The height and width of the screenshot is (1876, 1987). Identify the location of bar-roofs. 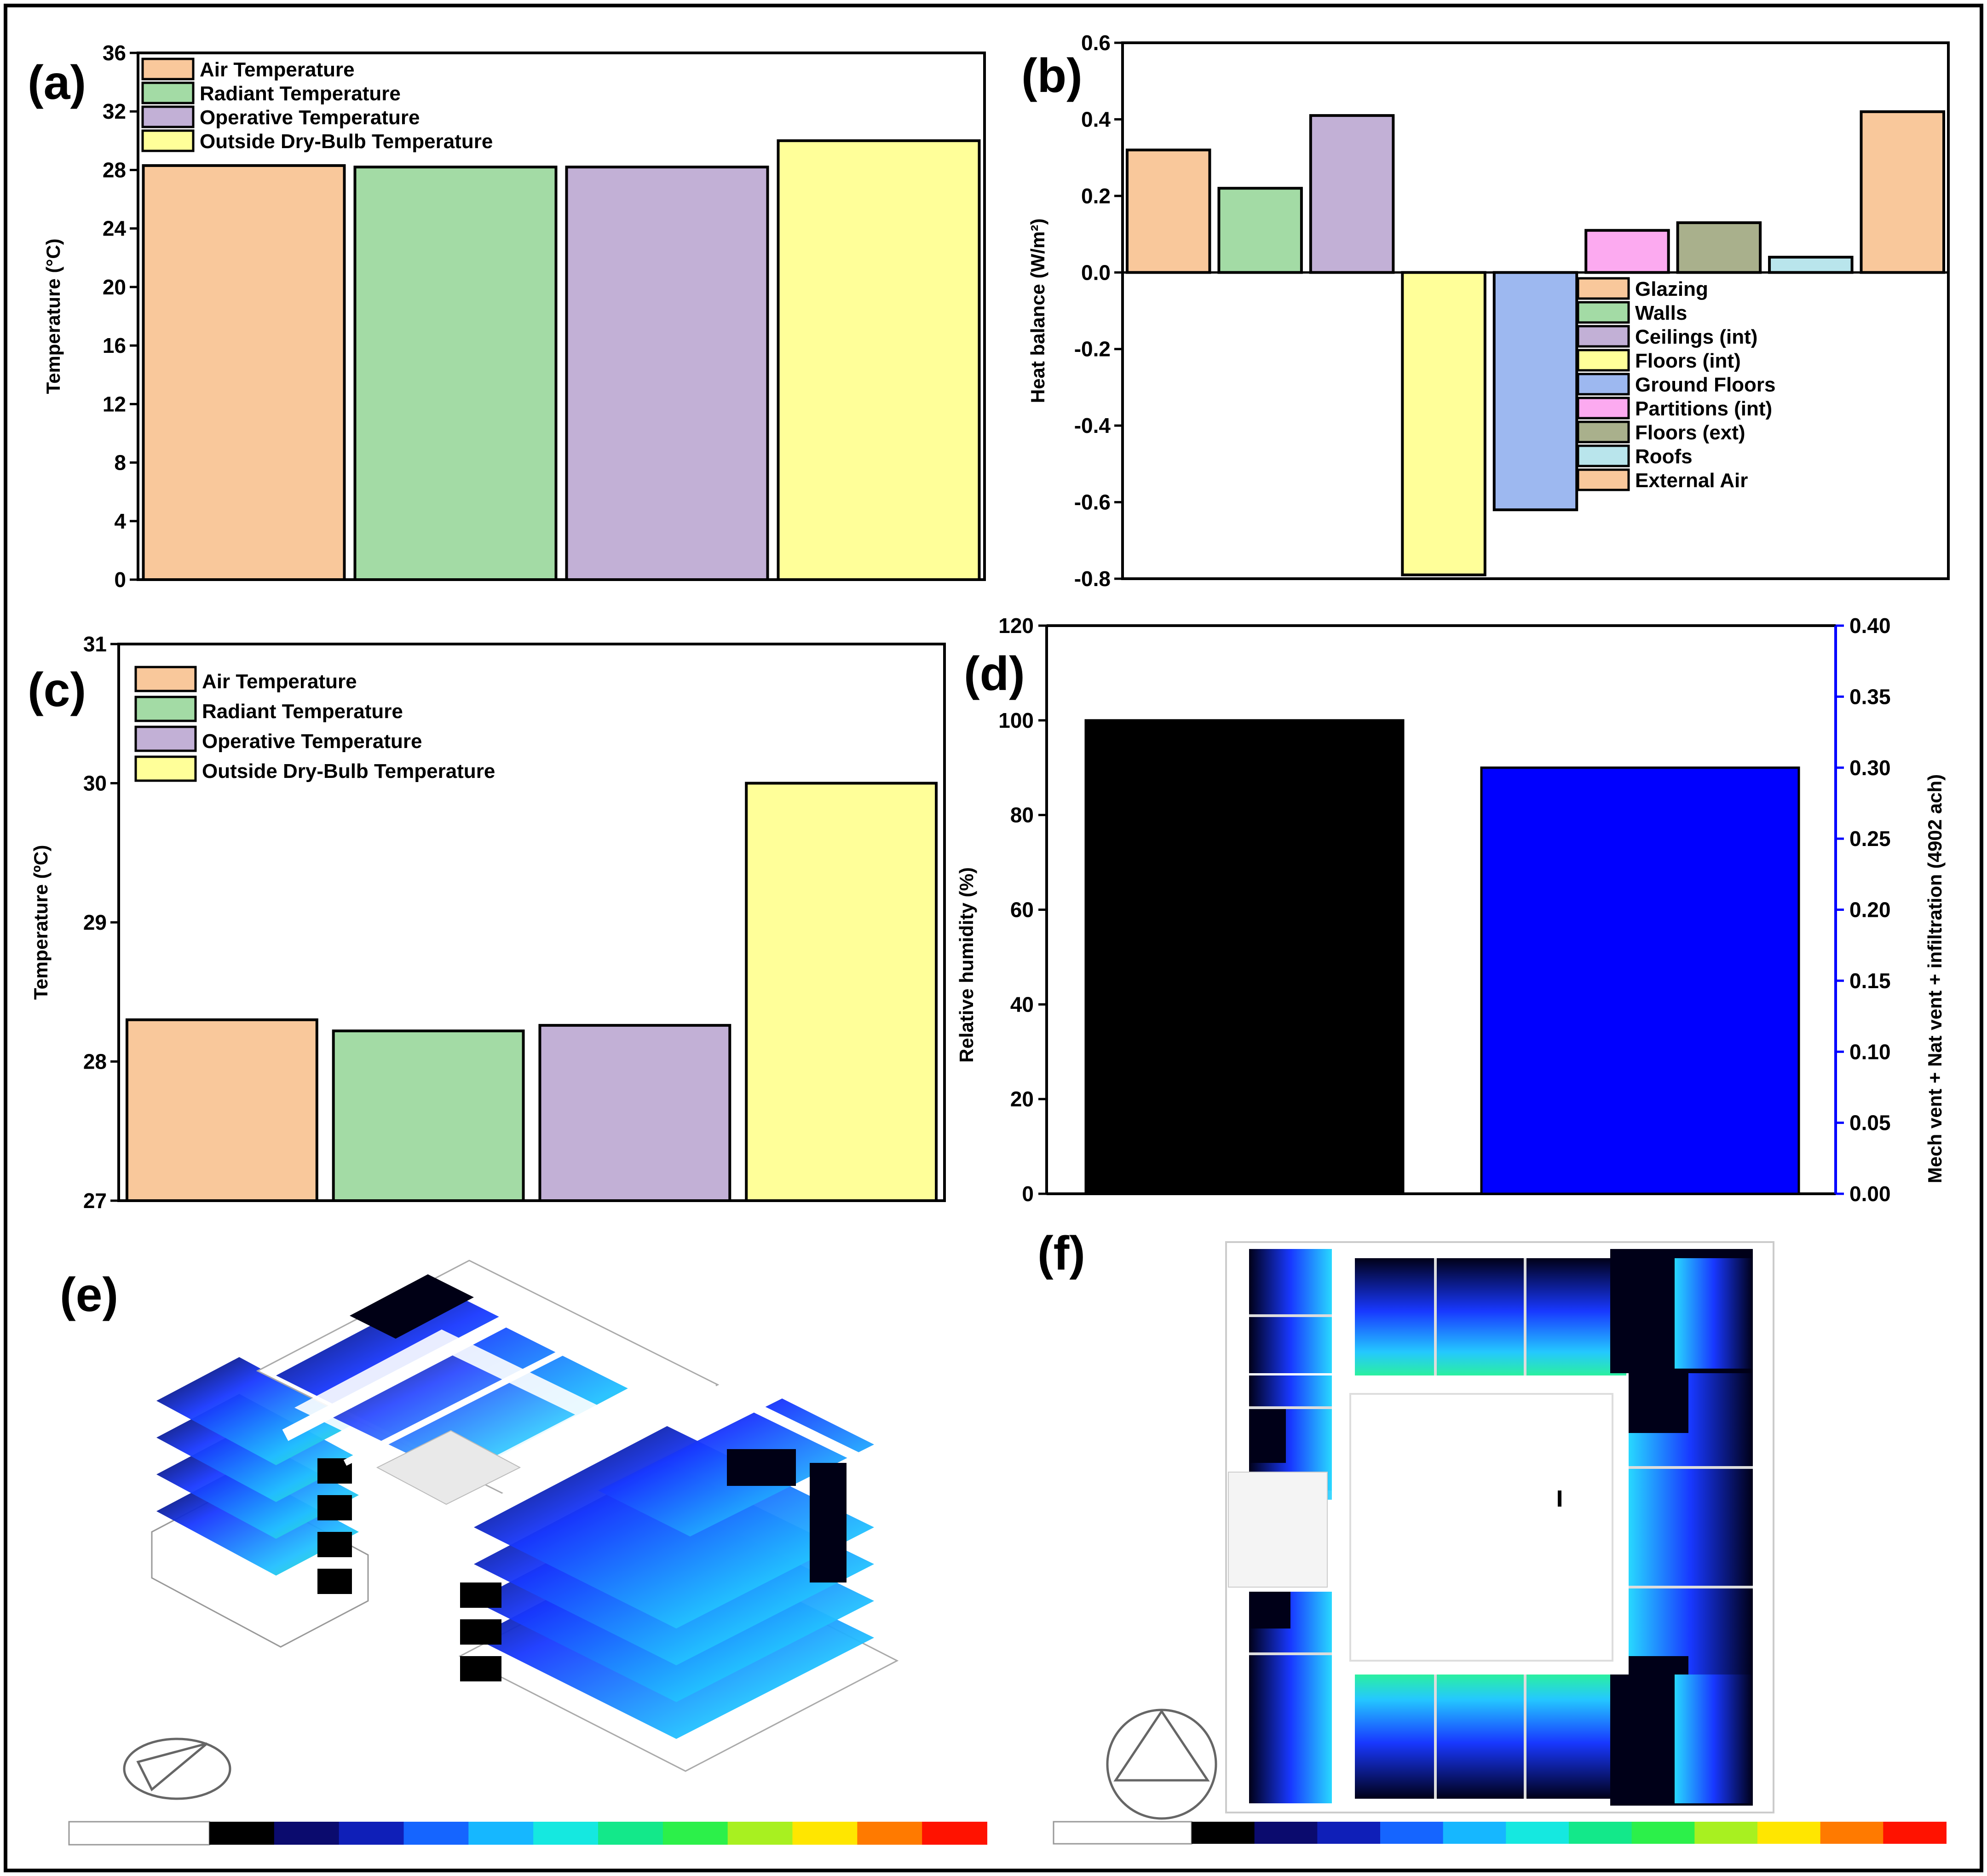
(1811, 265).